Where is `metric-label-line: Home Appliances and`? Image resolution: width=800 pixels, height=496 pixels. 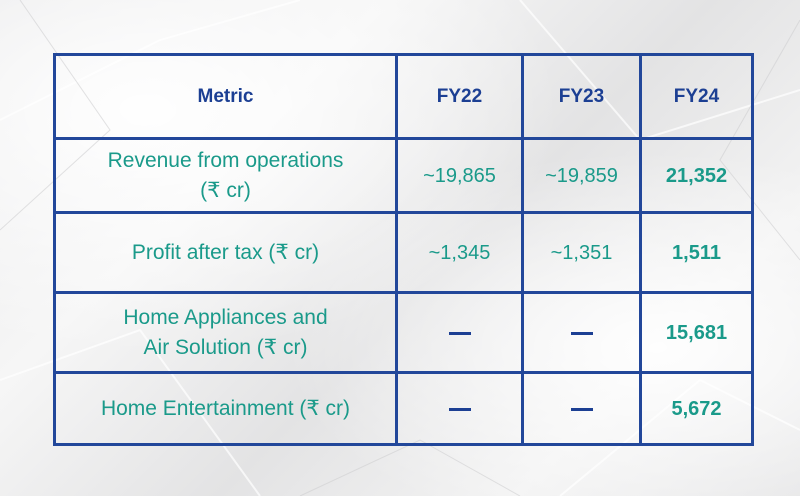 metric-label-line: Home Appliances and is located at coordinates (225, 317).